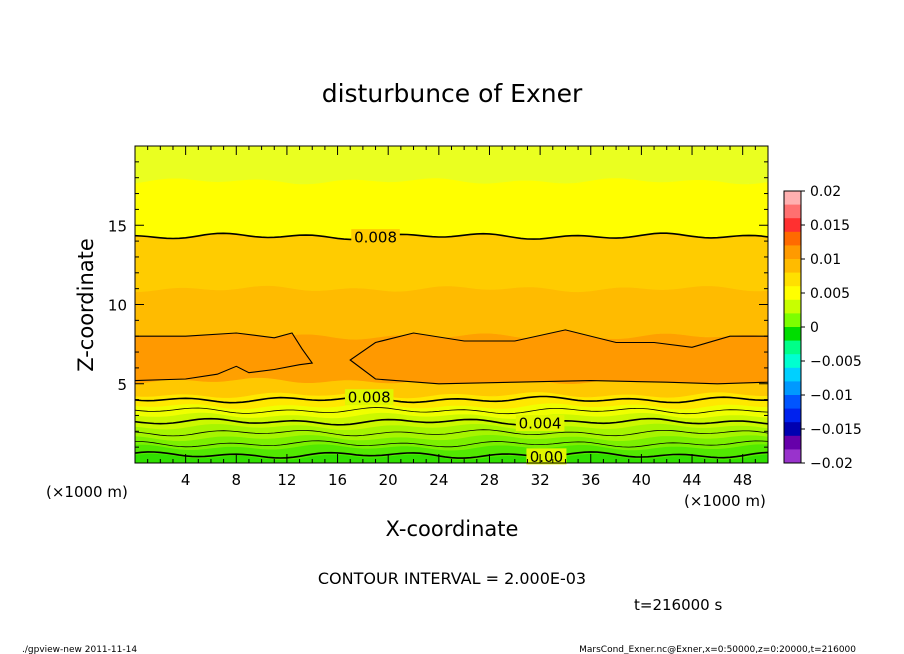  I want to click on colorbar-label: 0, so click(814, 328).